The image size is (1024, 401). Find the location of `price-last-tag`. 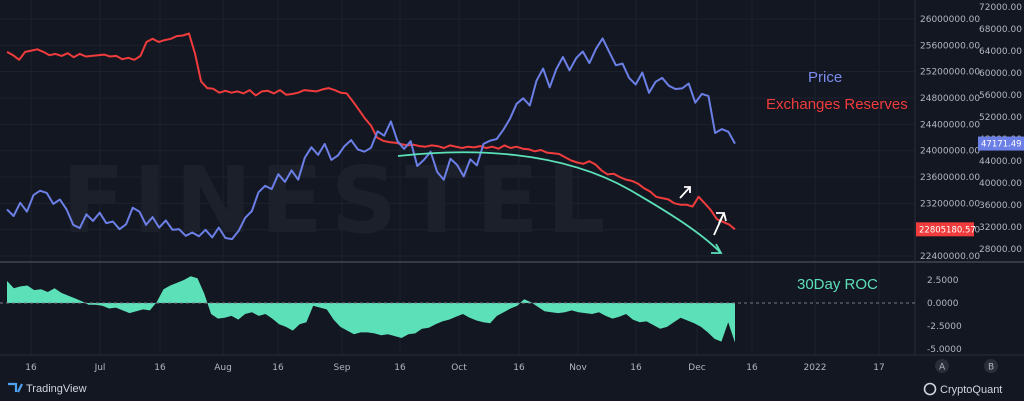

price-last-tag is located at coordinates (1001, 143).